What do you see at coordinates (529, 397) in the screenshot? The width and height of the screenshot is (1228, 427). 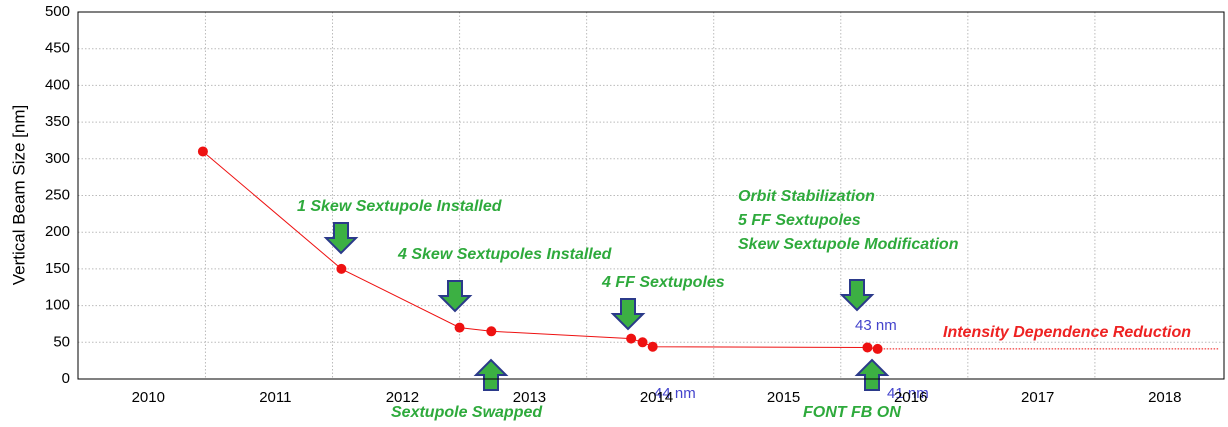 I see `x-tick-label: 2013` at bounding box center [529, 397].